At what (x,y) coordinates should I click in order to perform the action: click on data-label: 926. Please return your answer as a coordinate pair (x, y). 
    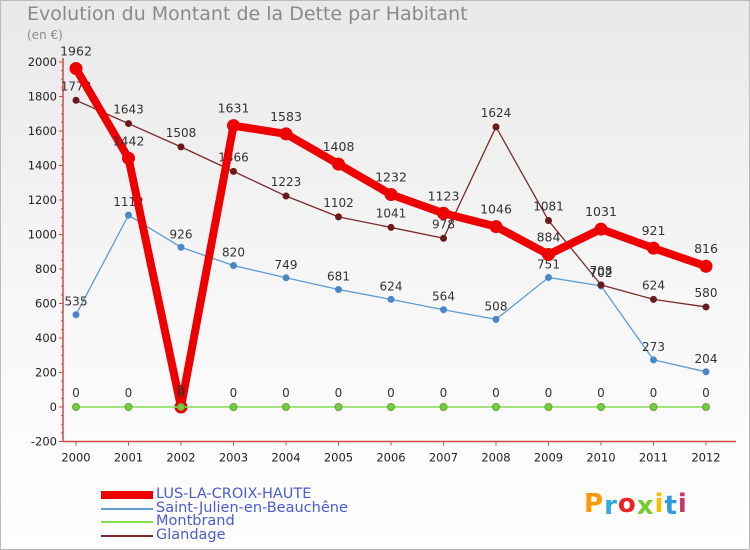
    Looking at the image, I should click on (181, 234).